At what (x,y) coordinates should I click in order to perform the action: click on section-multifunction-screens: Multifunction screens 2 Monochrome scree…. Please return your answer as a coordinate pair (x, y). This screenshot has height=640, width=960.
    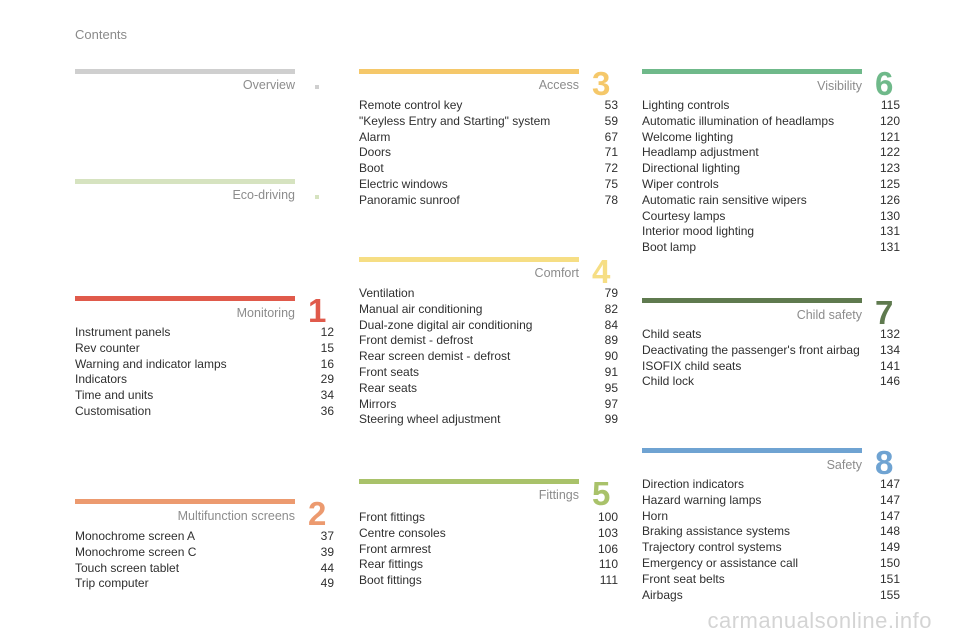
    Looking at the image, I should click on (204, 547).